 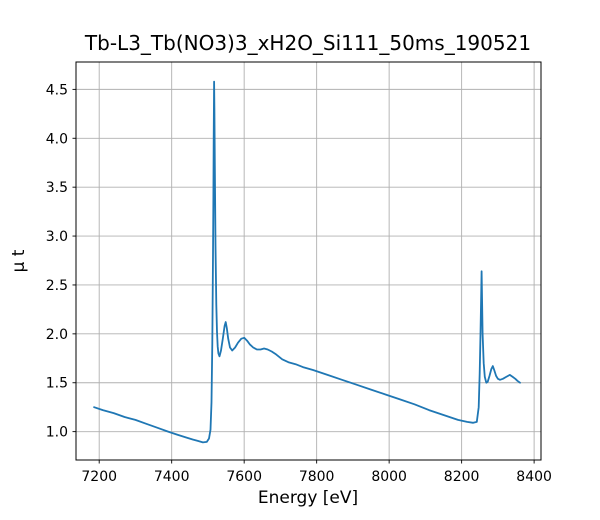 What do you see at coordinates (172, 477) in the screenshot?
I see `x-tick-label: 7400` at bounding box center [172, 477].